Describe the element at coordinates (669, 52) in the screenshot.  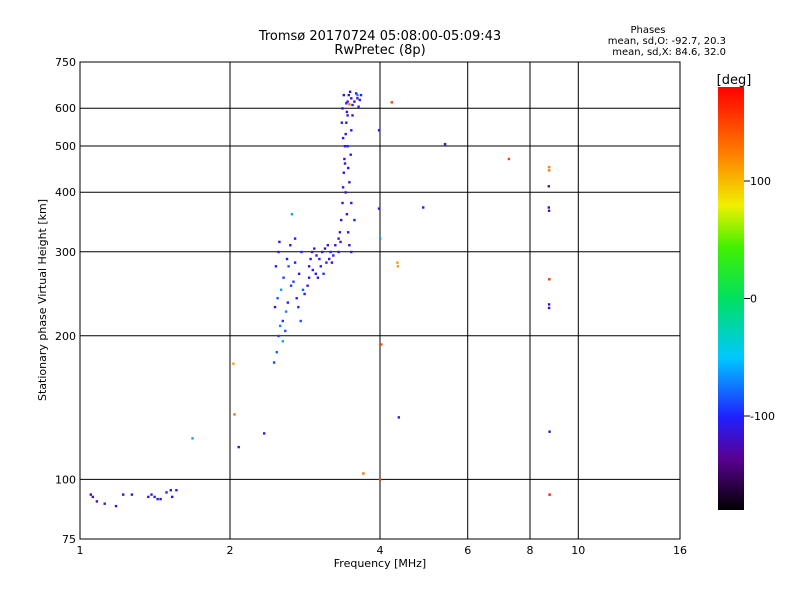
I see `stats-line-x: mean, sd,X: 84.6, 32.0` at that location.